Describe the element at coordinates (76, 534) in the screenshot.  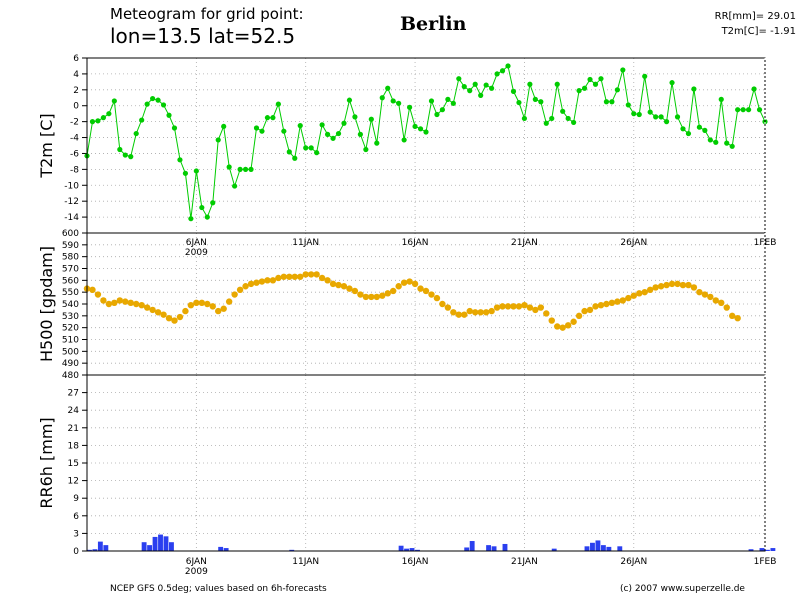
I see `rr6h-ytick-label: 3` at that location.